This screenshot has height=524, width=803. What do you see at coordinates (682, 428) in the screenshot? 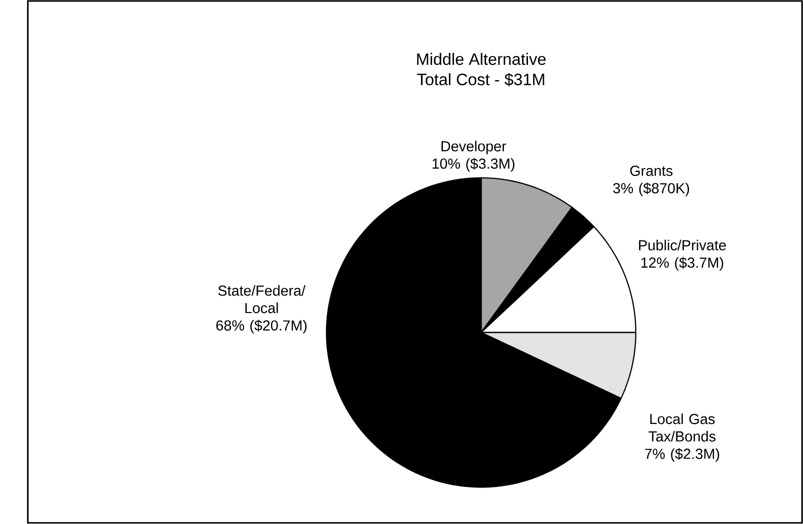
I see `slice-label: Local Gas Tax/Bonds` at bounding box center [682, 428].